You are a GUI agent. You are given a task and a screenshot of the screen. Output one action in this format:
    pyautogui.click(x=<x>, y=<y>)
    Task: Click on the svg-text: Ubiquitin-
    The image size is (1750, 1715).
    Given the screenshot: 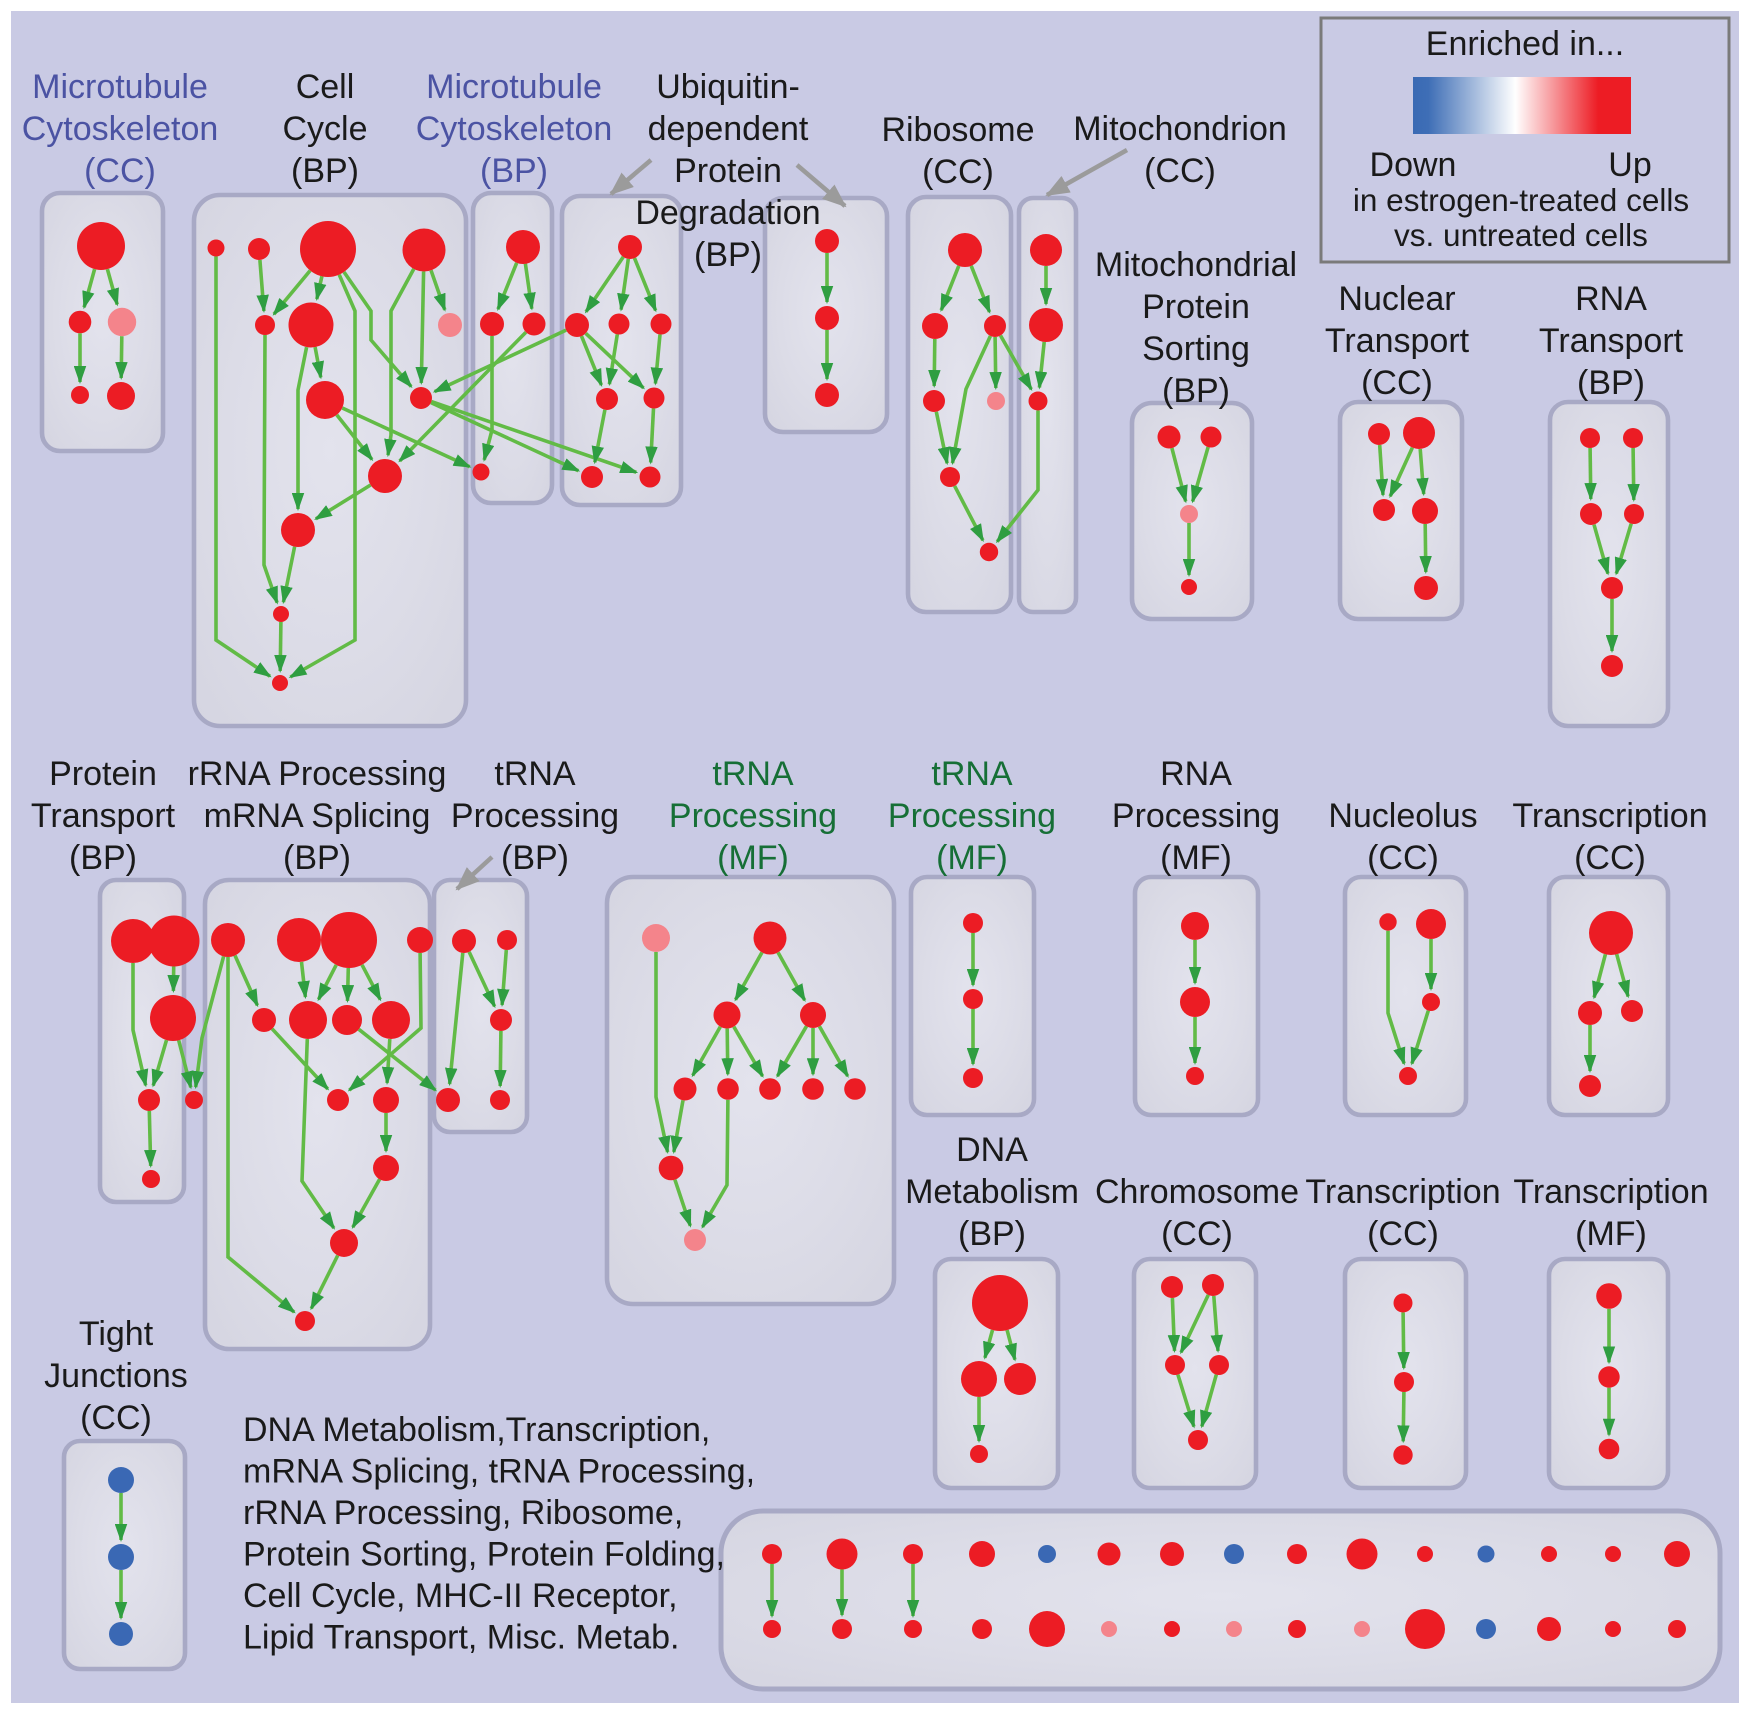 What is the action you would take?
    pyautogui.click(x=728, y=87)
    